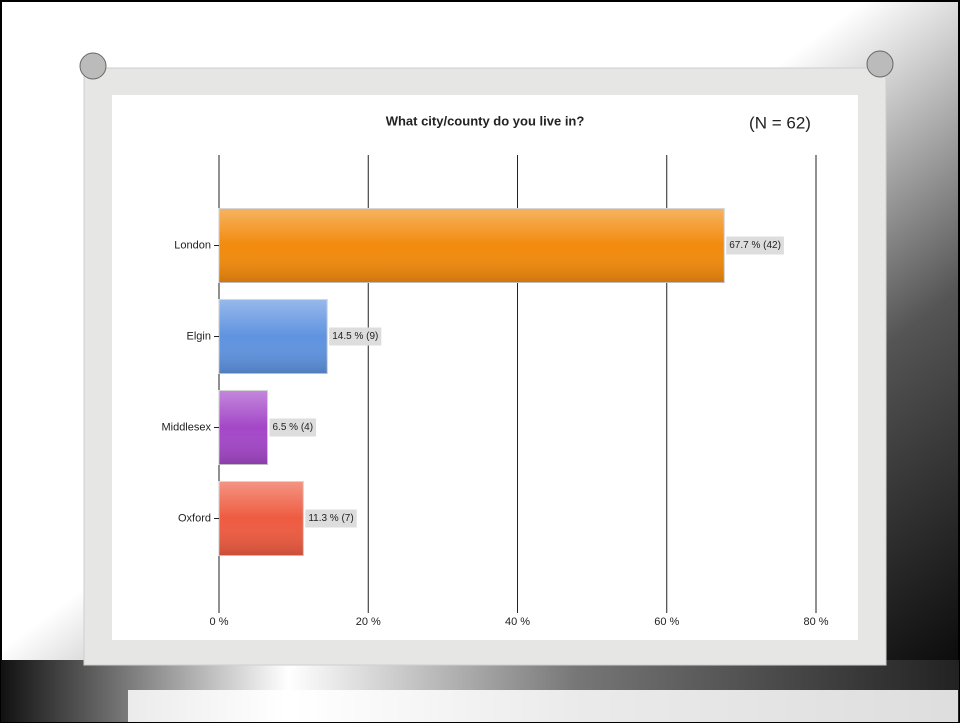  Describe the element at coordinates (186, 427) in the screenshot. I see `y-tick-label: Middlesex` at that location.